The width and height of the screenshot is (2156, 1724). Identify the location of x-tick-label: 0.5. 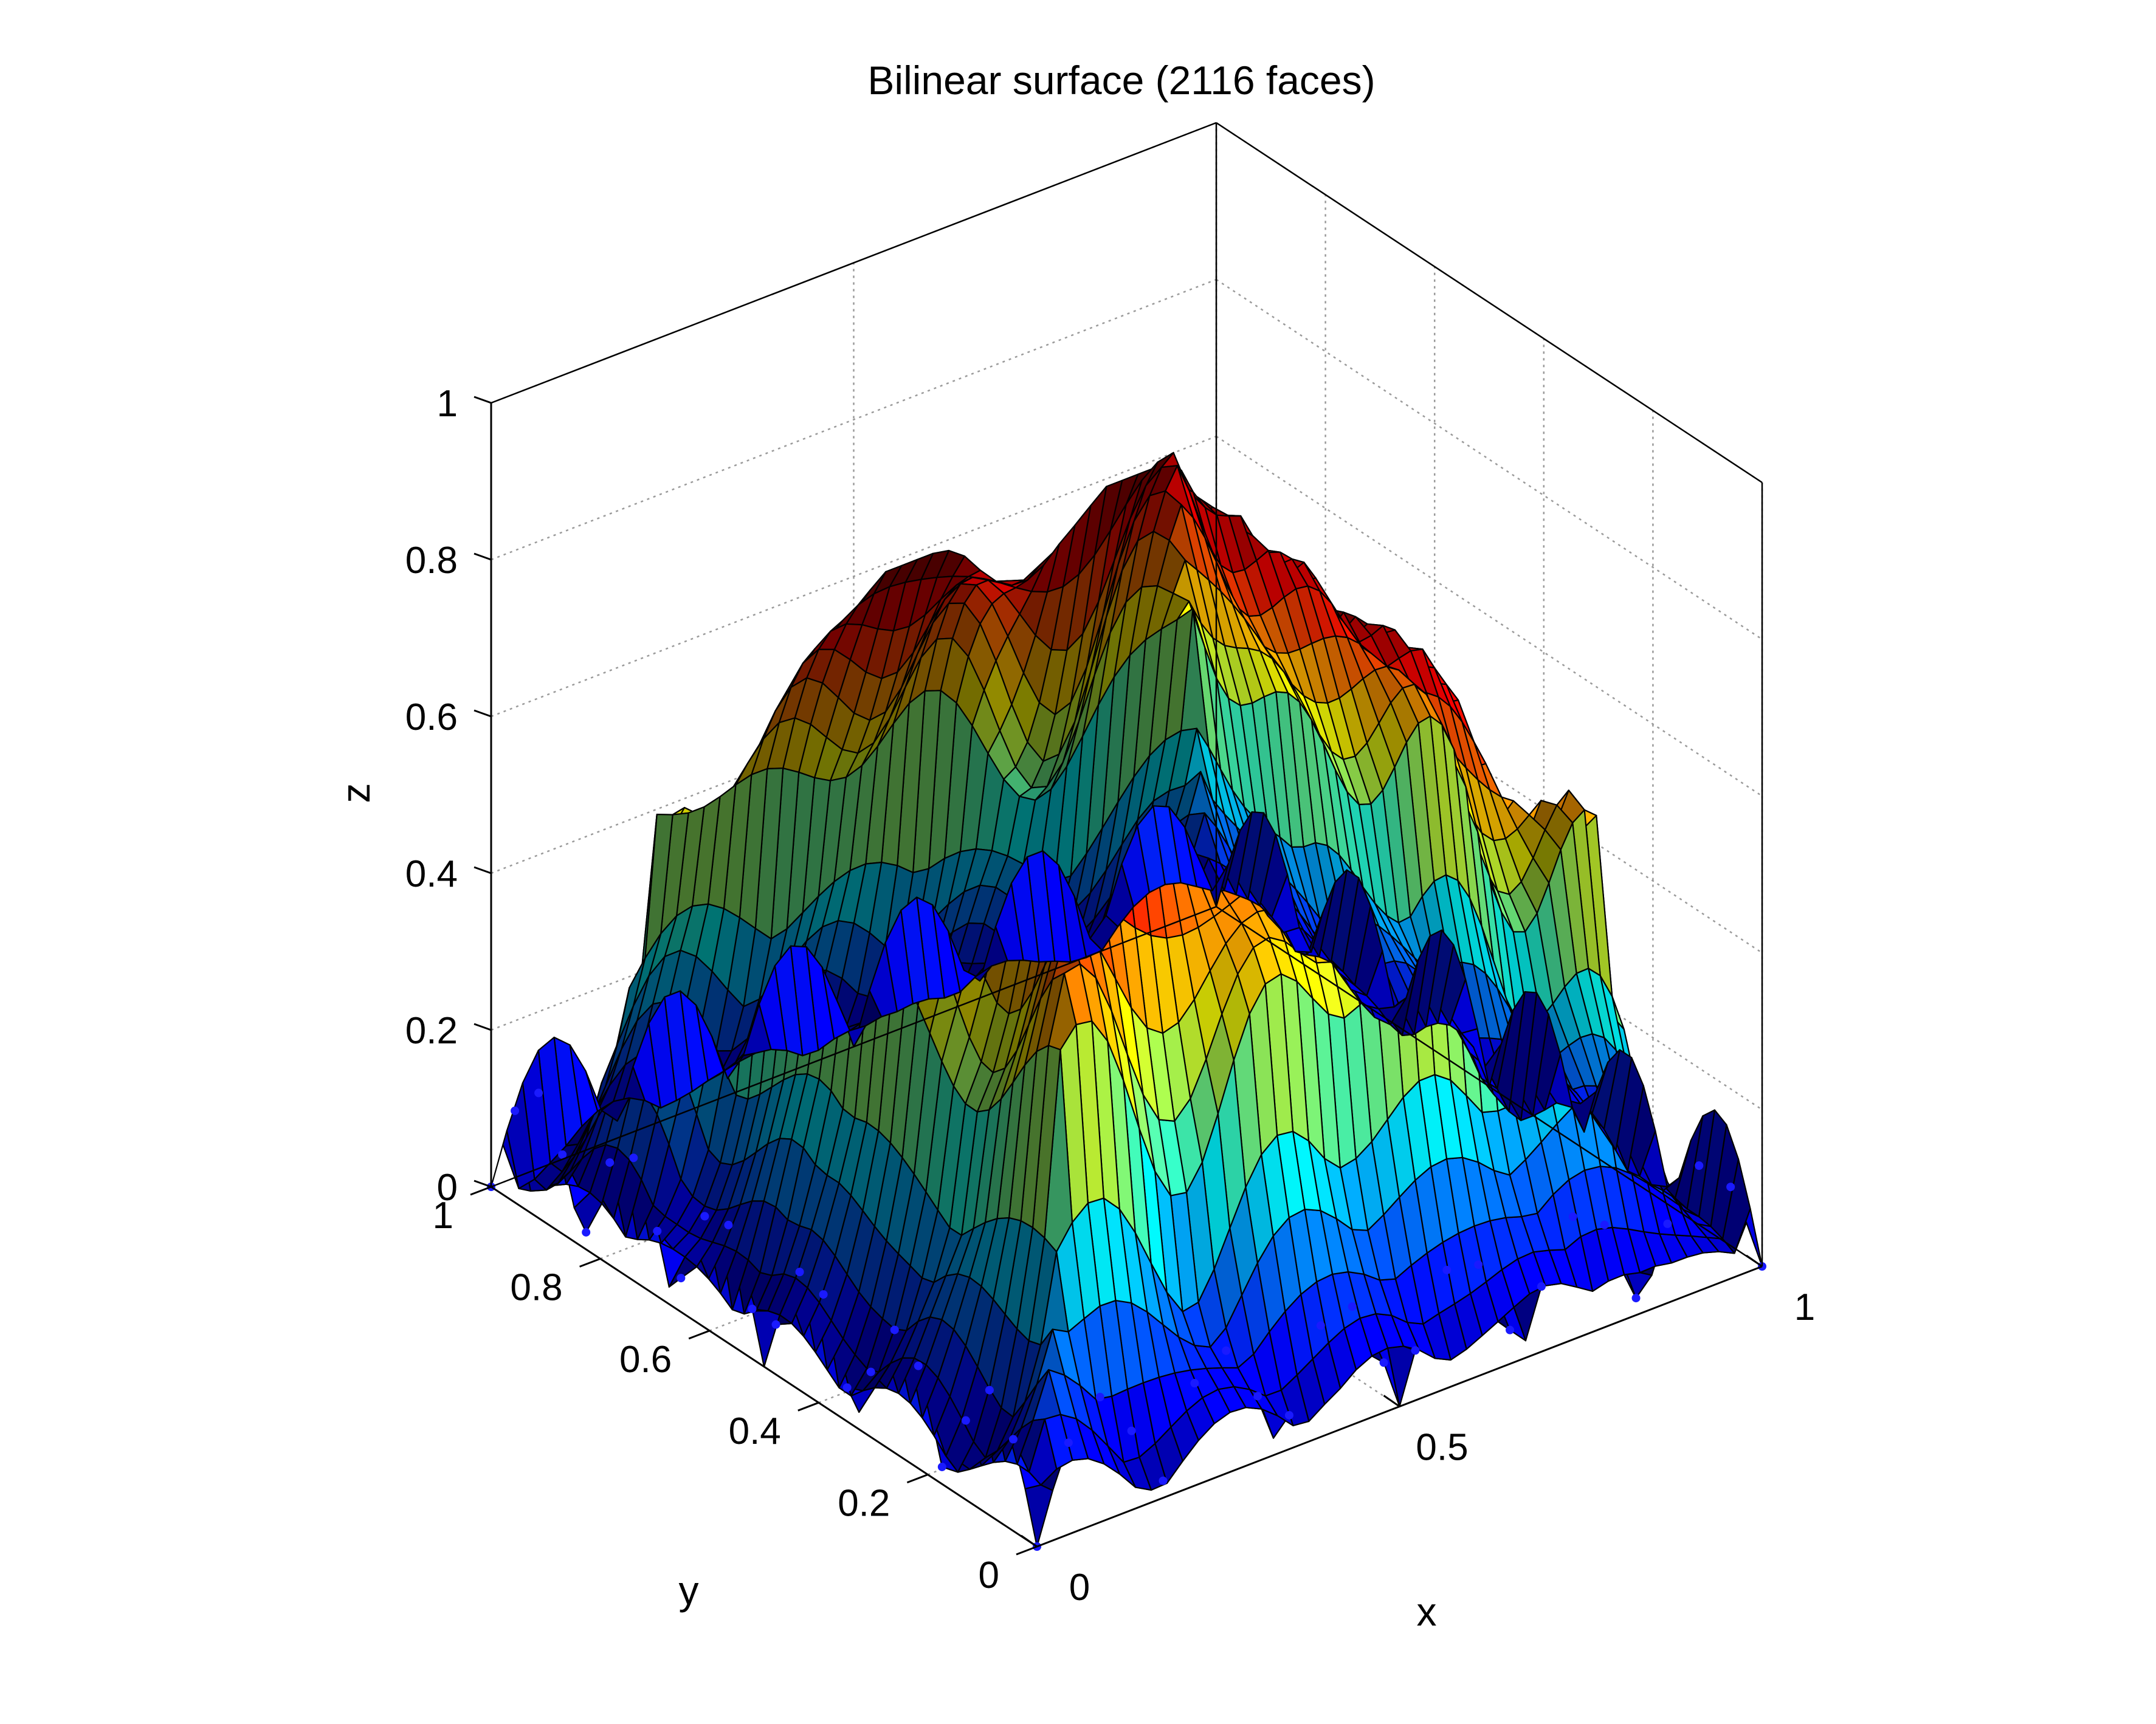
(1442, 1448).